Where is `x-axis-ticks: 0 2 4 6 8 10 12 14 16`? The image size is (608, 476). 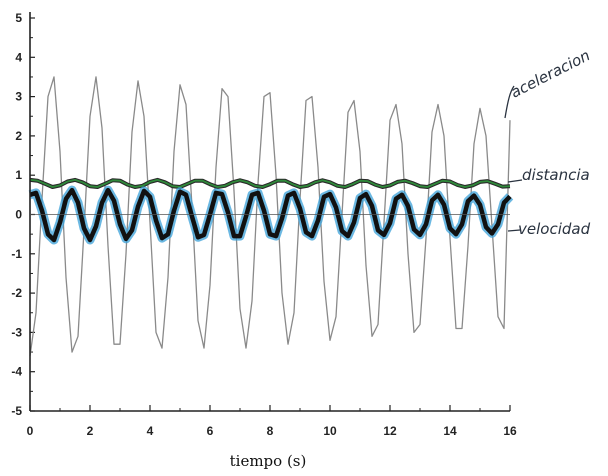 x-axis-ticks: 0 2 4 6 8 10 12 14 16 is located at coordinates (272, 421).